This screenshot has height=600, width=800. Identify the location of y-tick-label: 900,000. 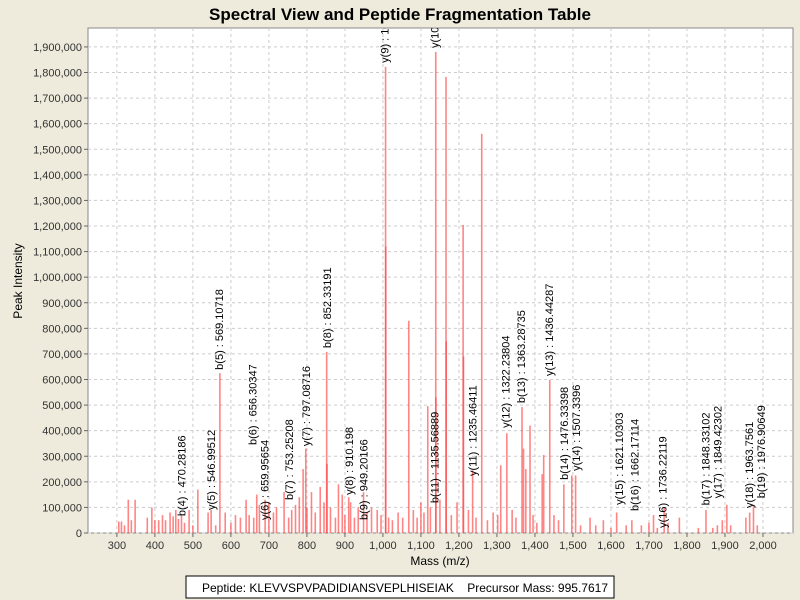
(62, 304).